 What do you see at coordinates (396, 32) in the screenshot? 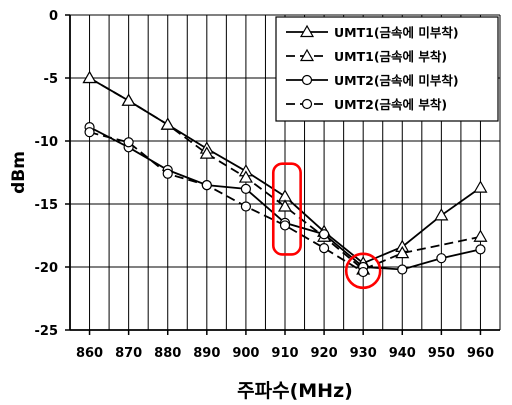
I see `legend-label: UMT1(금속에 미부착)` at bounding box center [396, 32].